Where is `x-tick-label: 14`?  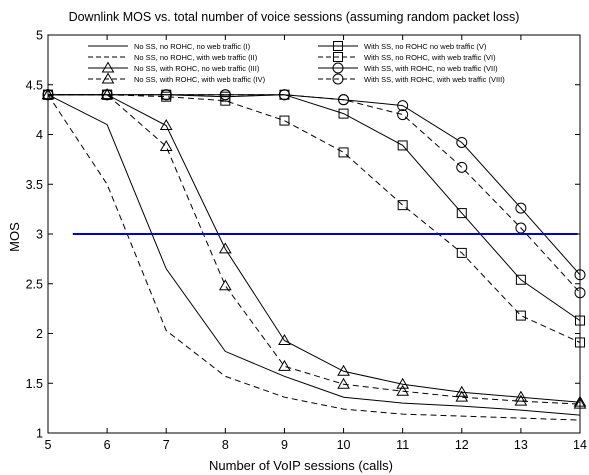
x-tick-label: 14 is located at coordinates (580, 445).